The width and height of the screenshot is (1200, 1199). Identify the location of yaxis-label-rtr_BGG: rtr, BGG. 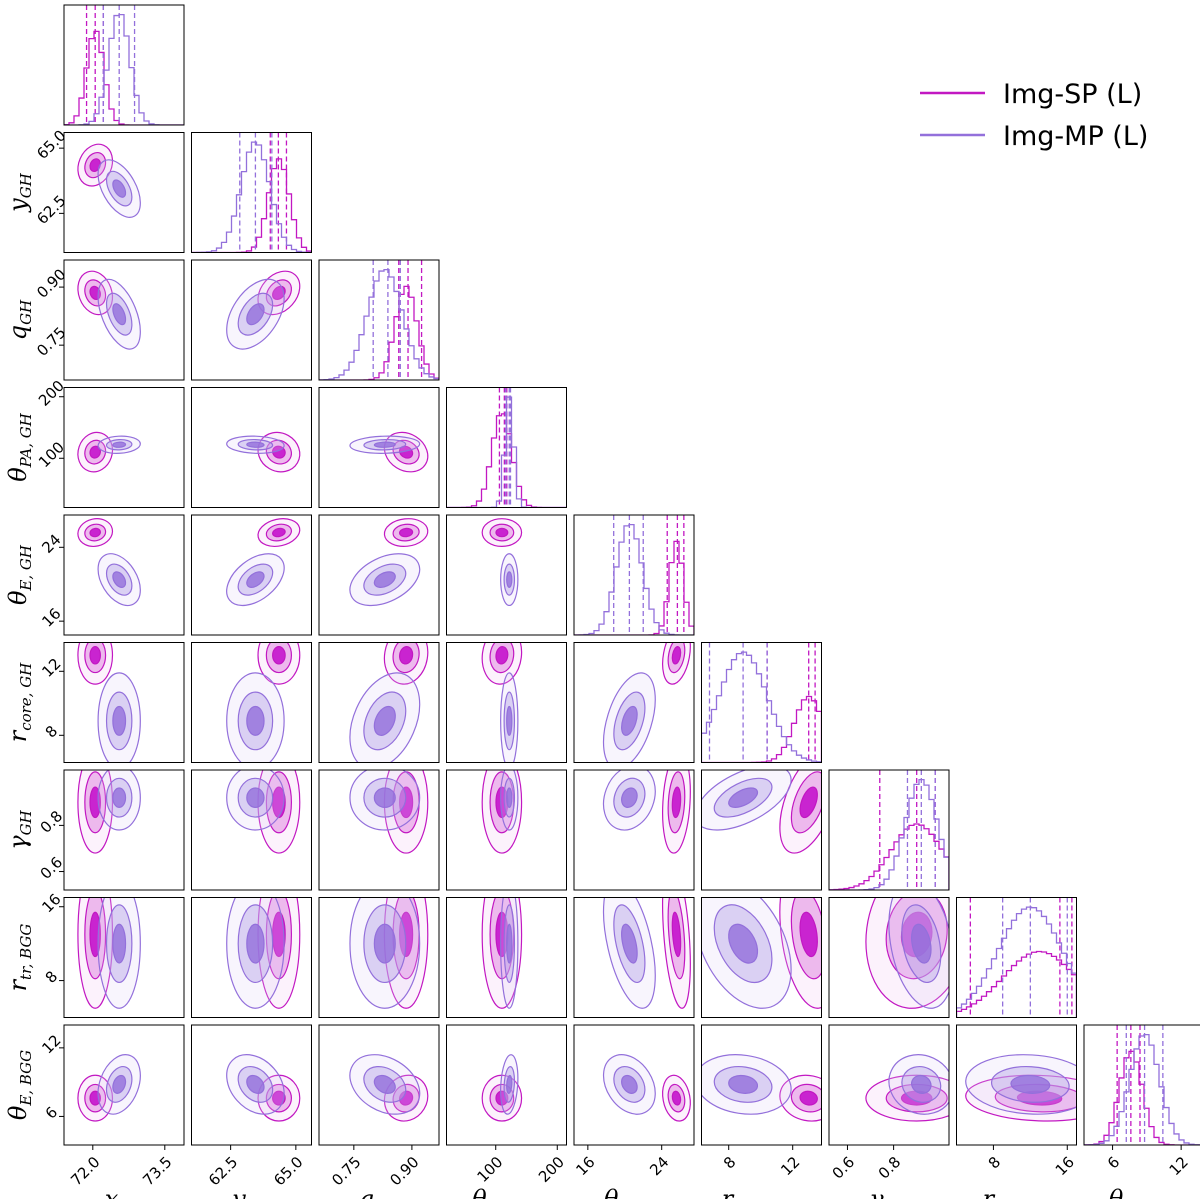
(19, 958).